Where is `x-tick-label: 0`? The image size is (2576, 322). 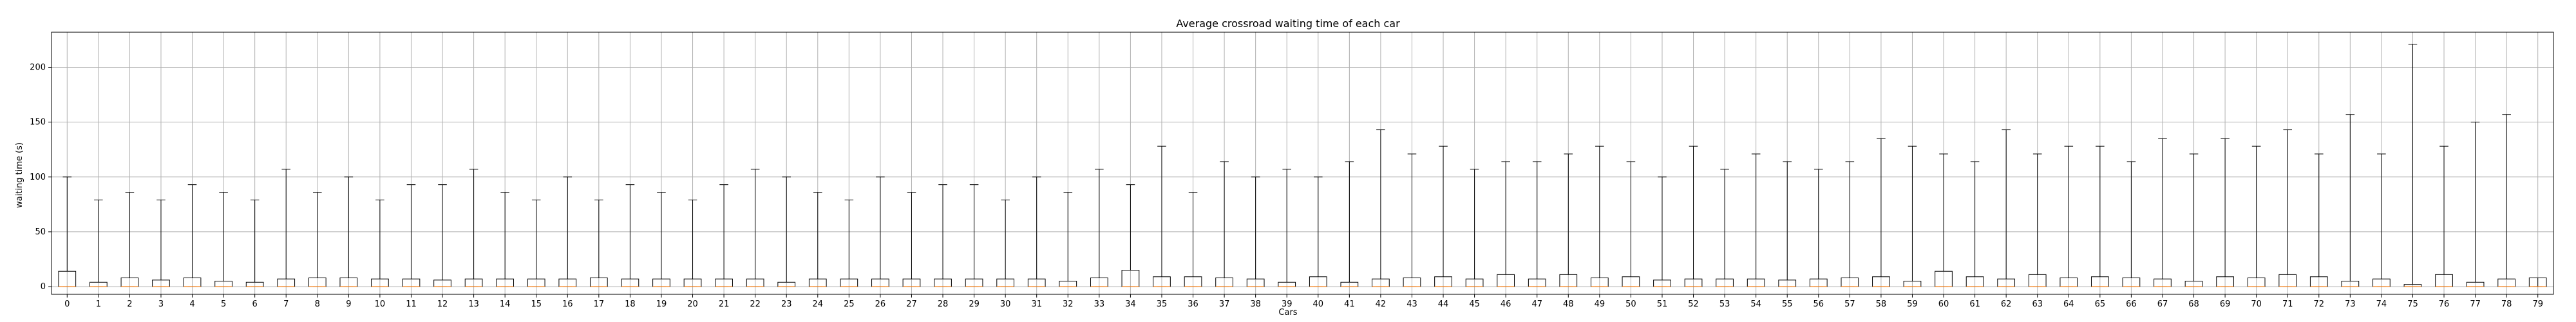
x-tick-label: 0 is located at coordinates (67, 304).